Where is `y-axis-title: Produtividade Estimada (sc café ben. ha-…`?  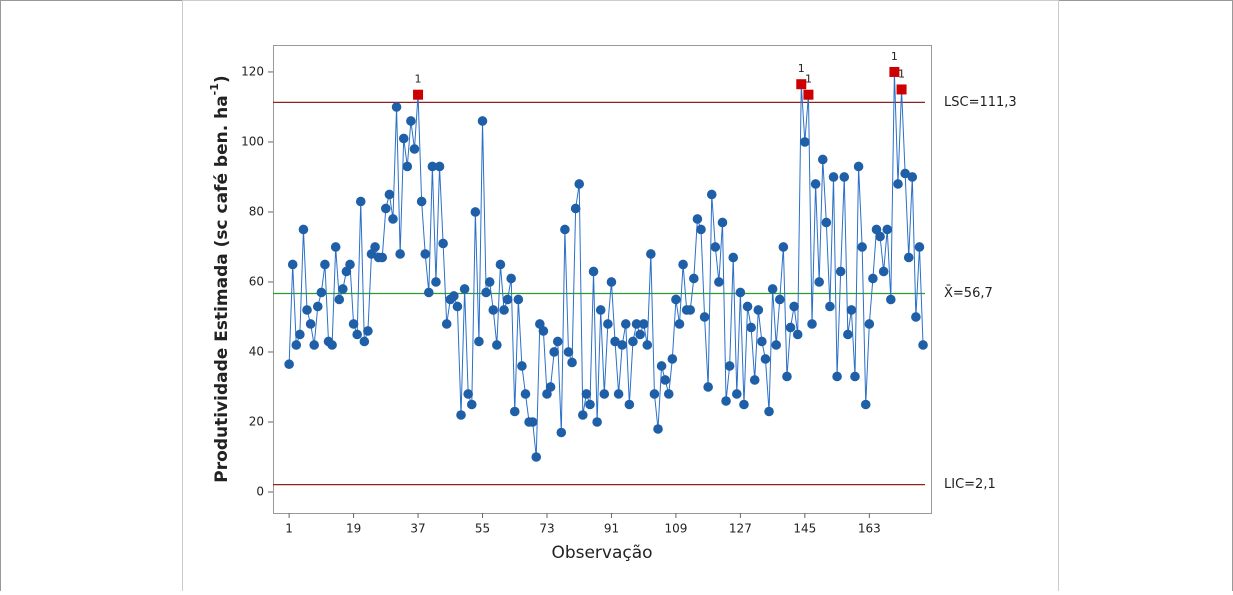 y-axis-title: Produtividade Estimada (sc café ben. ha-… is located at coordinates (220, 278).